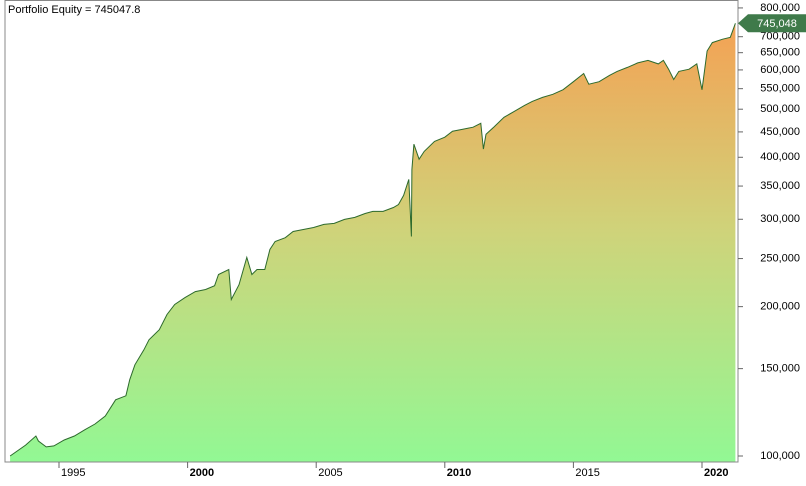 This screenshot has width=806, height=486. Describe the element at coordinates (330, 473) in the screenshot. I see `x-tick-label: 2005` at that location.